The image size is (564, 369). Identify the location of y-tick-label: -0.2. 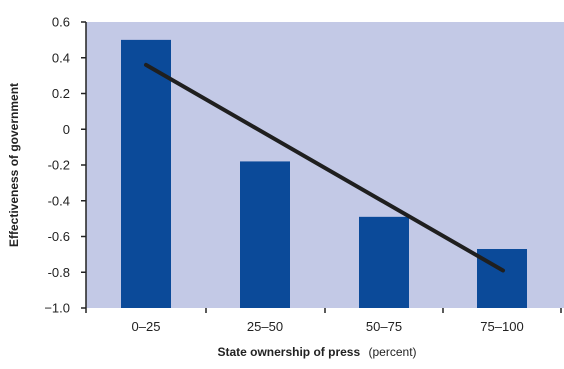
(59, 165).